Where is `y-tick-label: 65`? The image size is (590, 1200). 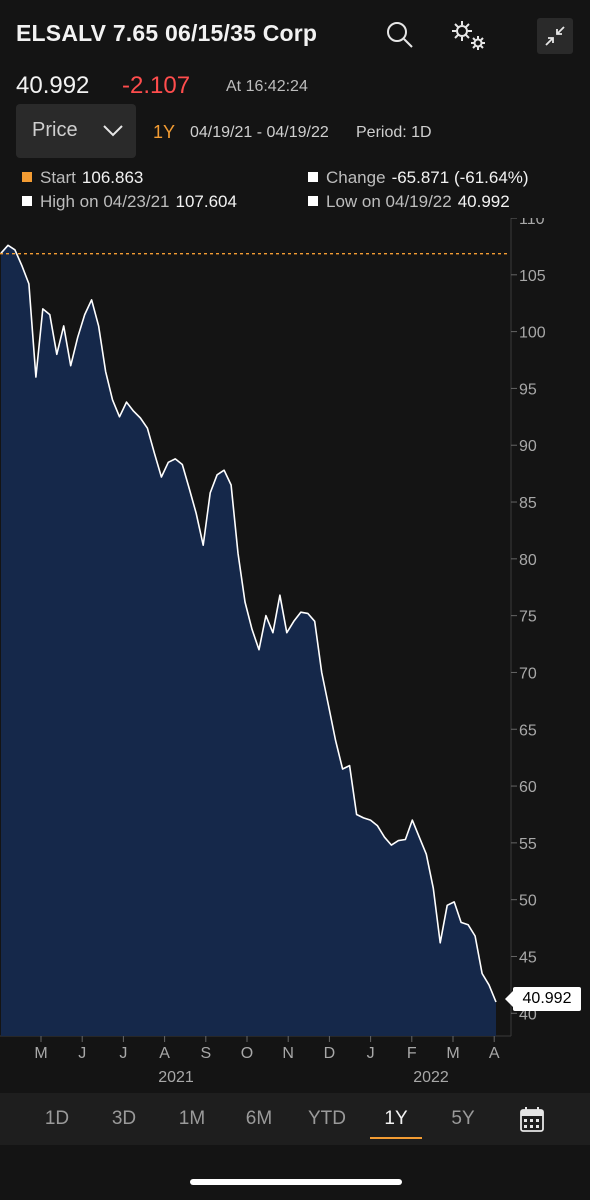 y-tick-label: 65 is located at coordinates (528, 730).